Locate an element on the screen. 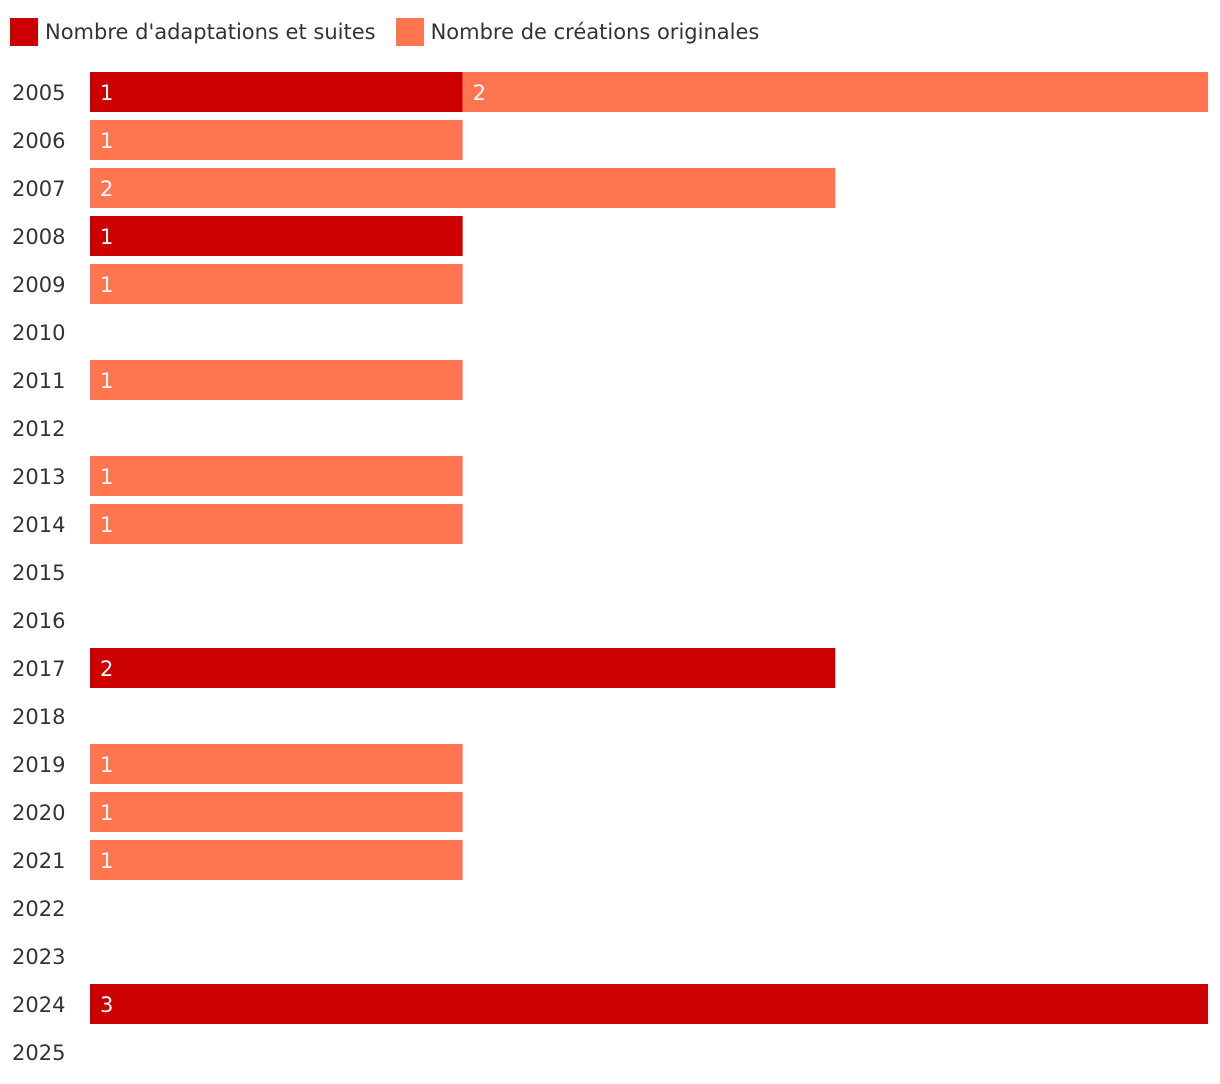 The image size is (1220, 1084). y-tick-label: 2007 is located at coordinates (38, 189).